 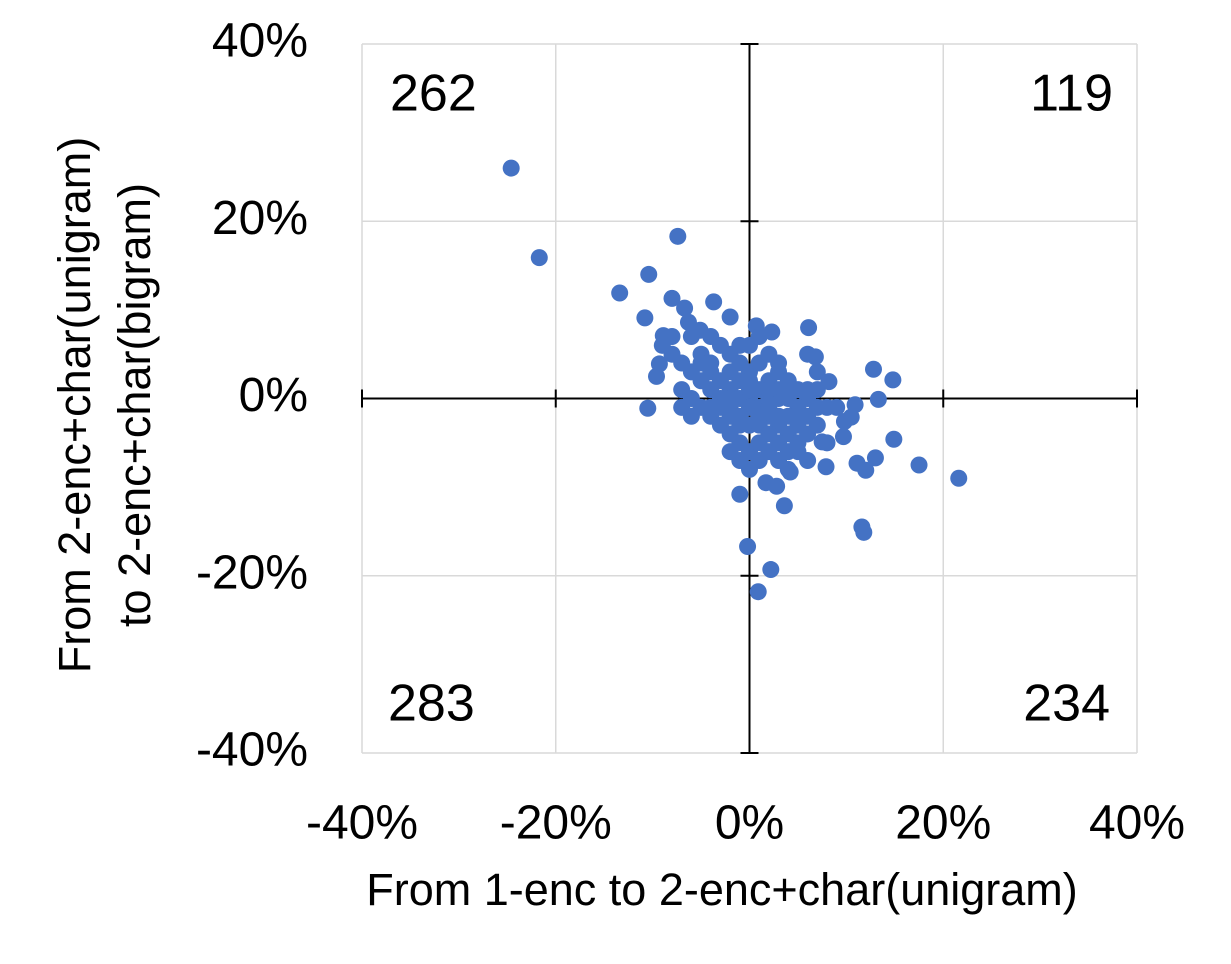 I want to click on y-tick-label: 40%, so click(x=260, y=41).